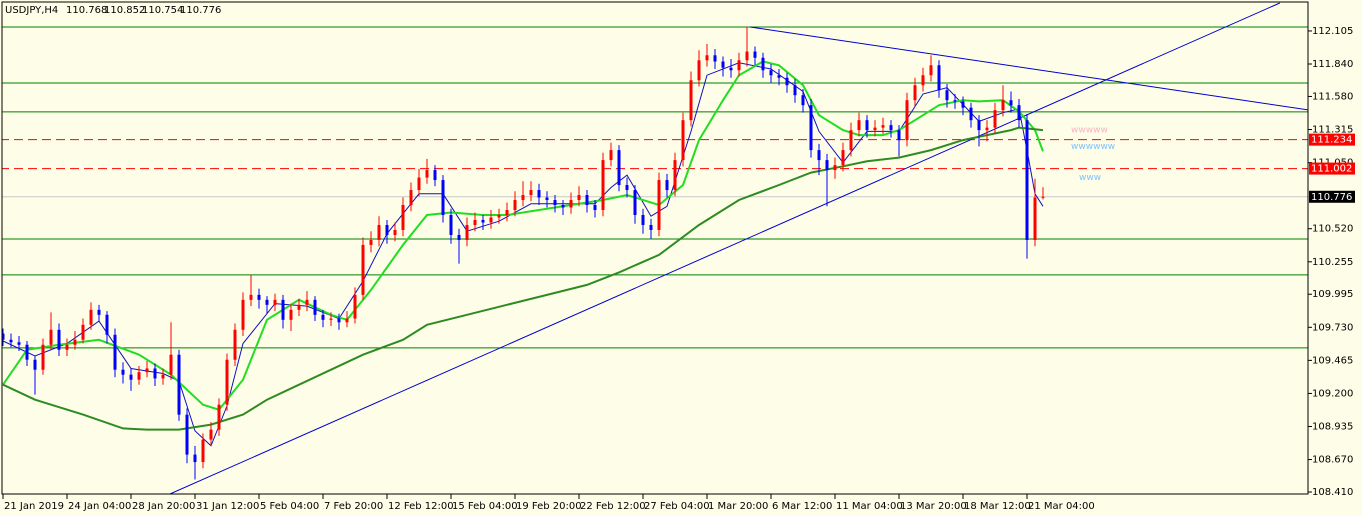  I want to click on x-tick-label: 21 Jan 2019, so click(34, 506).